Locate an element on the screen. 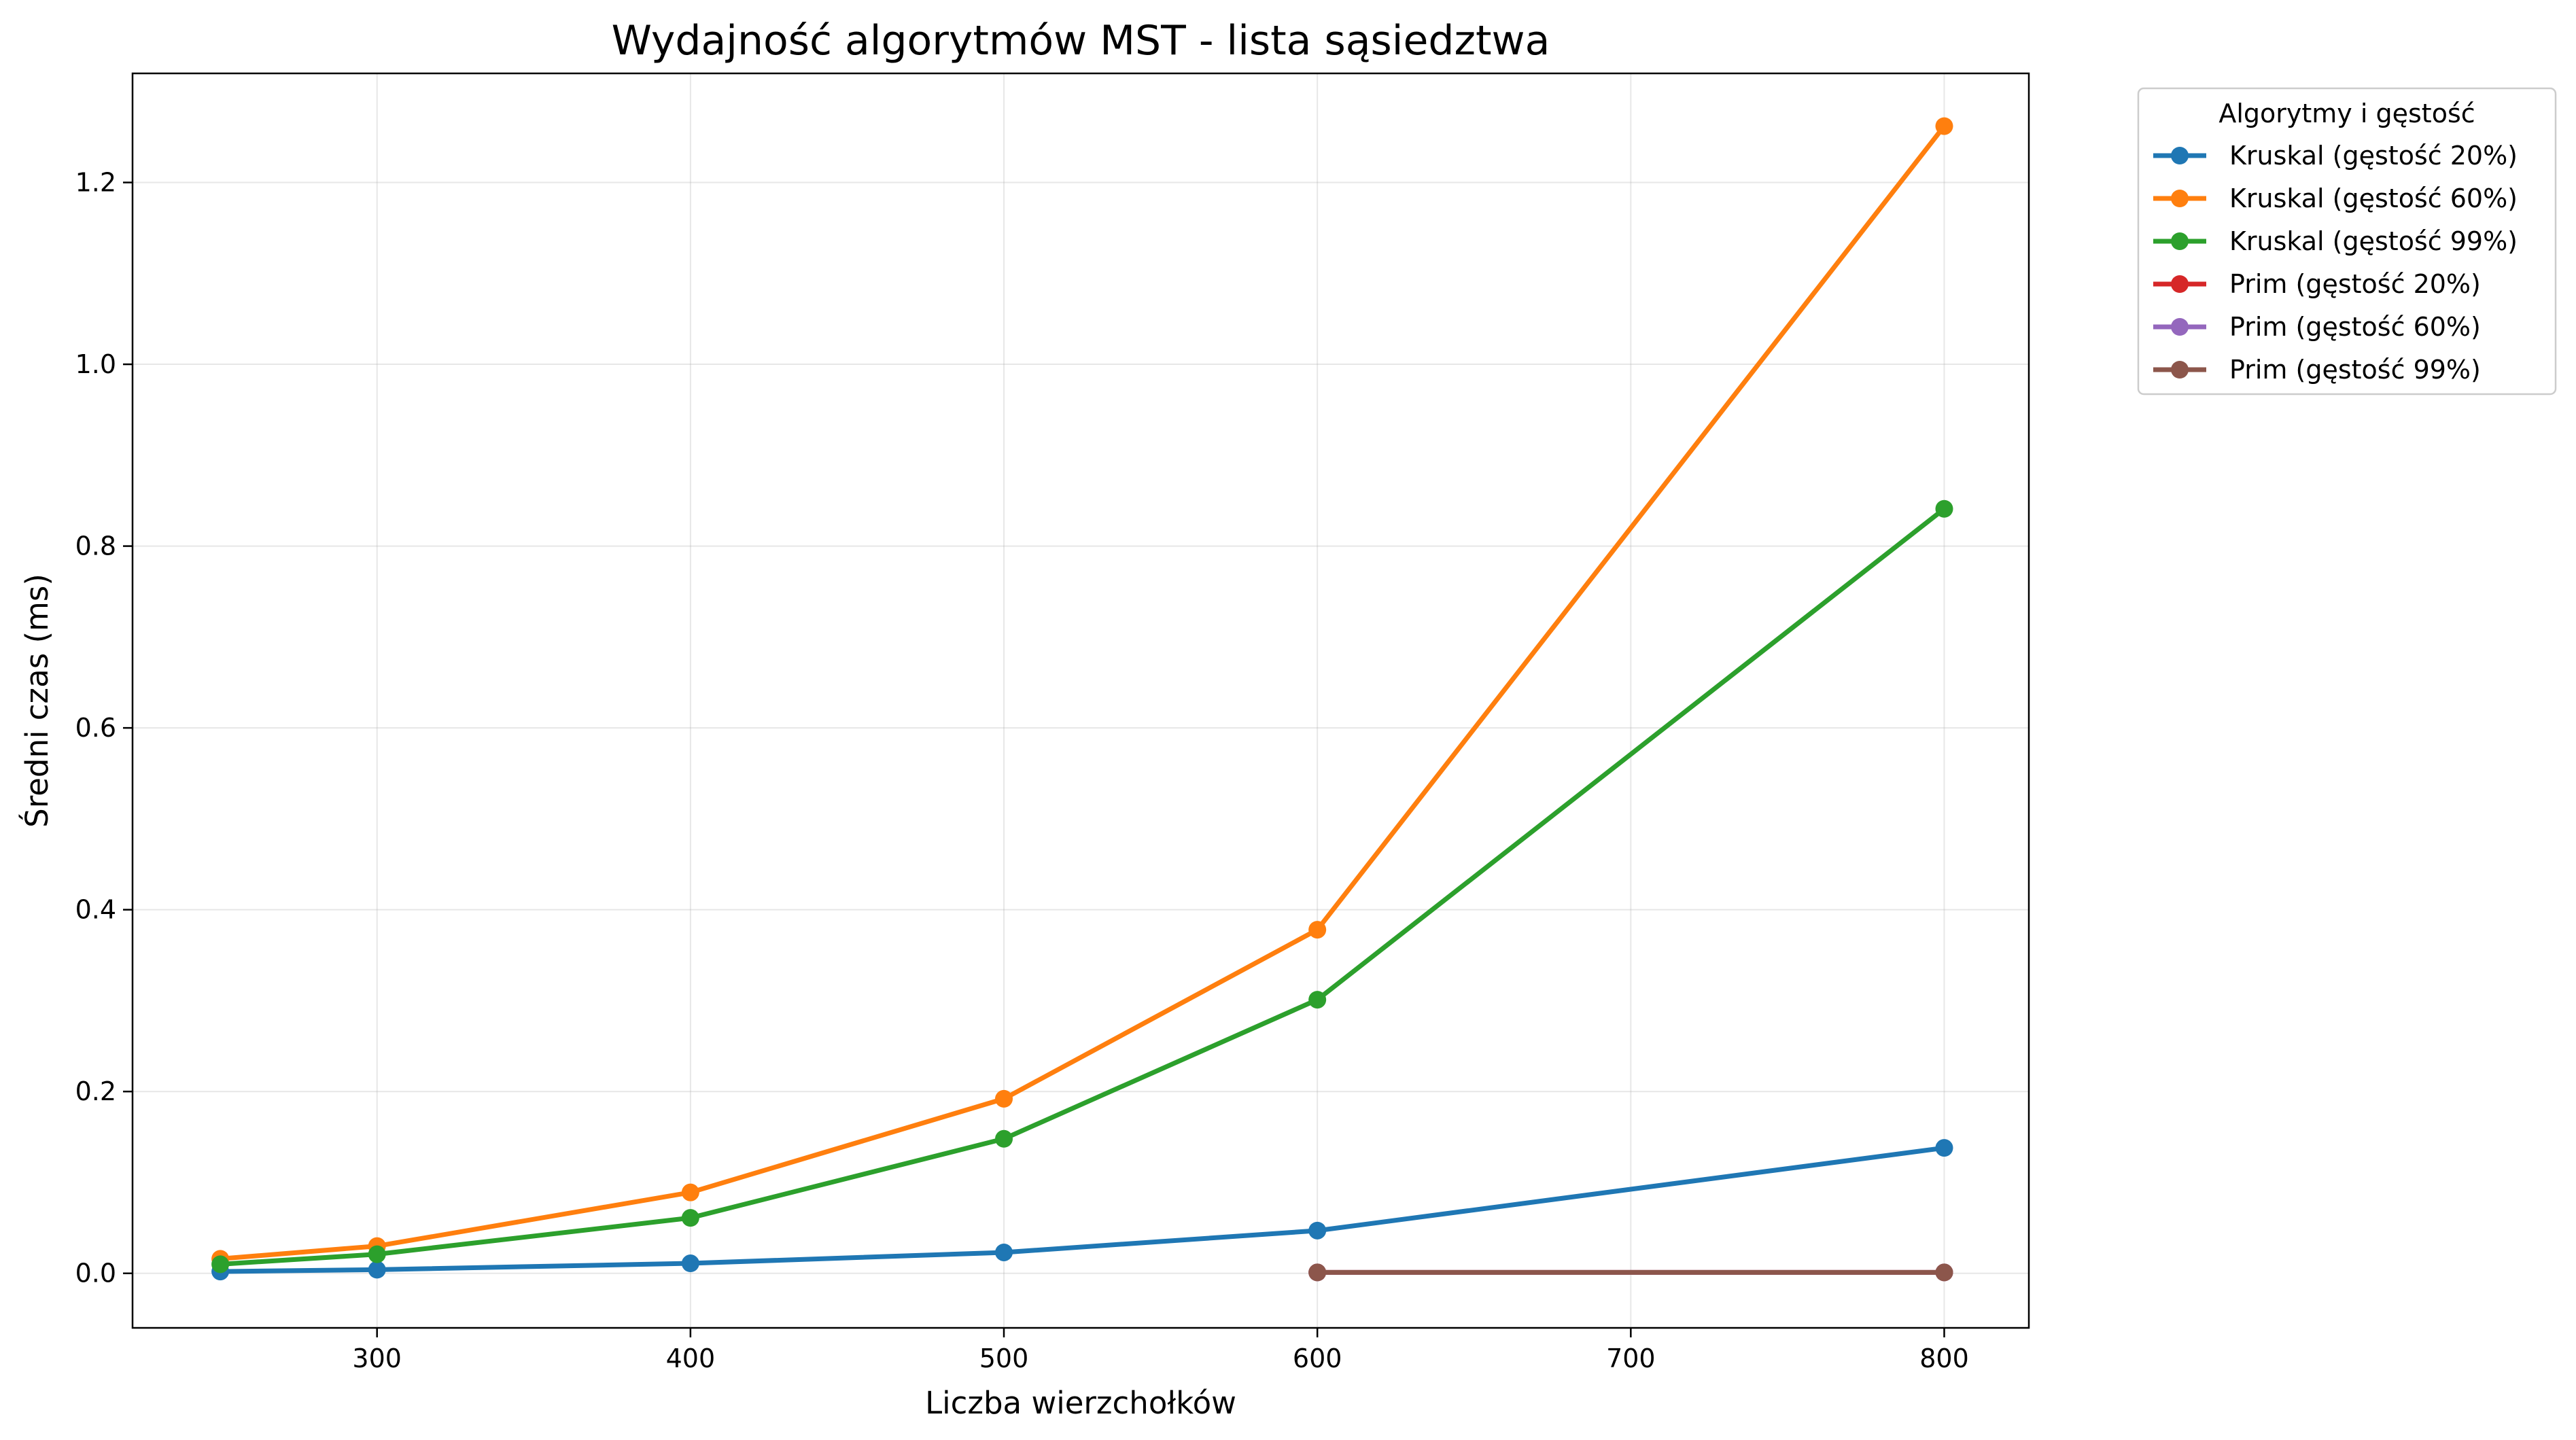 This screenshot has height=1440, width=2576. x-axis-label: Liczba wierzchołków is located at coordinates (1080, 1403).